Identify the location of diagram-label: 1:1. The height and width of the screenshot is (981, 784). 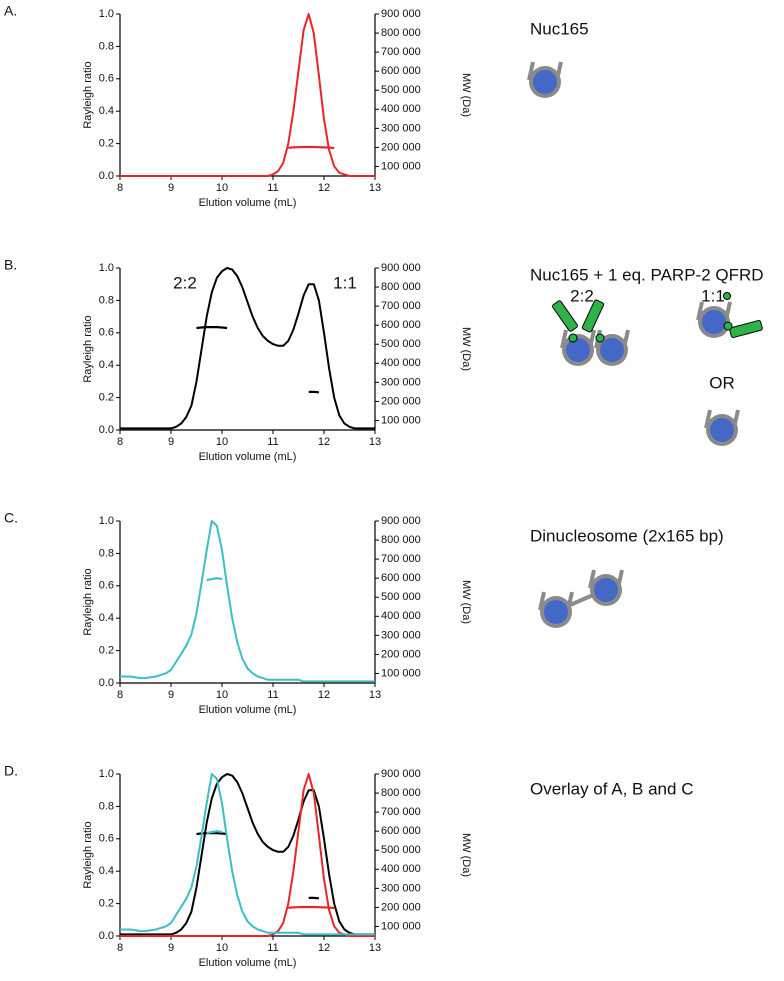
(713, 295).